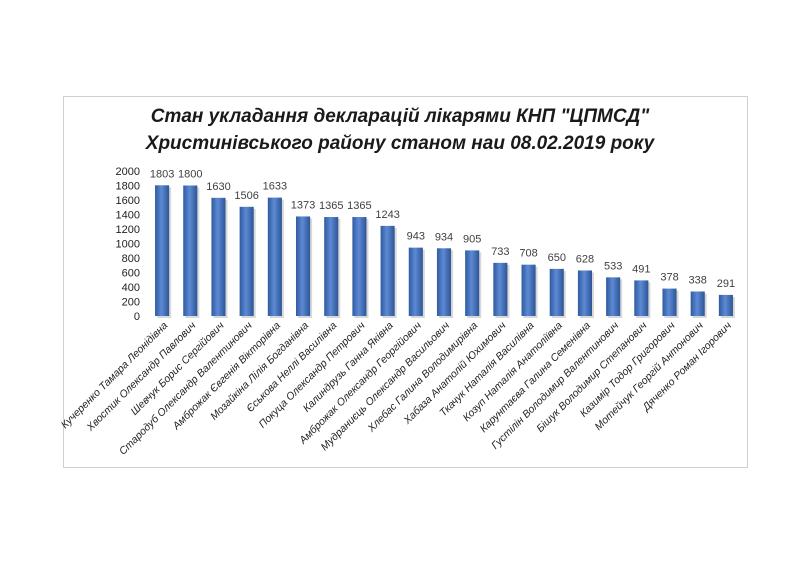 Image resolution: width=800 pixels, height=565 pixels. Describe the element at coordinates (416, 237) in the screenshot. I see `data-label: 943` at that location.